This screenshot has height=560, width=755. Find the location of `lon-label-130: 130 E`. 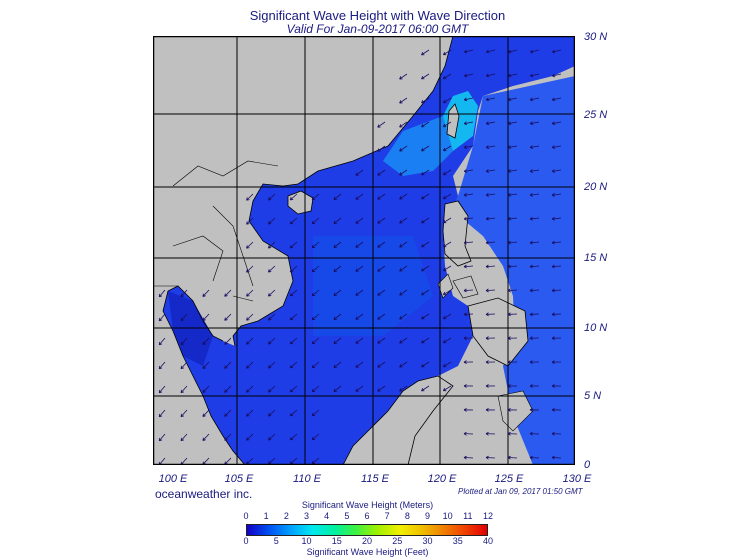

lon-label-130: 130 E is located at coordinates (577, 479).